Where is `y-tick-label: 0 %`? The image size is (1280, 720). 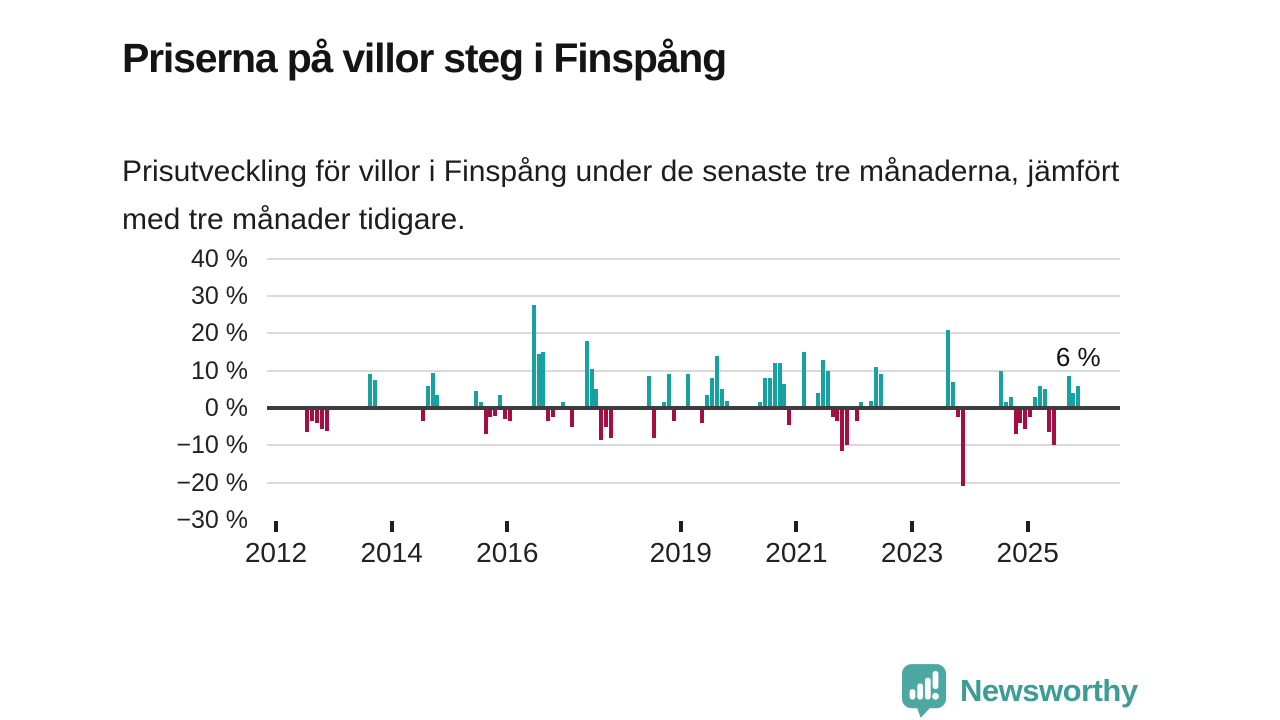 y-tick-label: 0 % is located at coordinates (226, 408).